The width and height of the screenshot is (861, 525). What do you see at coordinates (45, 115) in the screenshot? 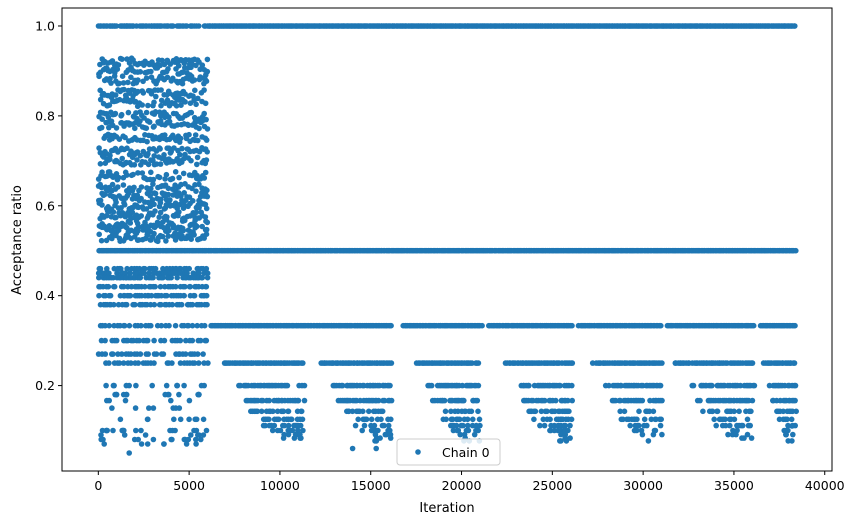
I see `y-tick-label: 0.8` at bounding box center [45, 115].